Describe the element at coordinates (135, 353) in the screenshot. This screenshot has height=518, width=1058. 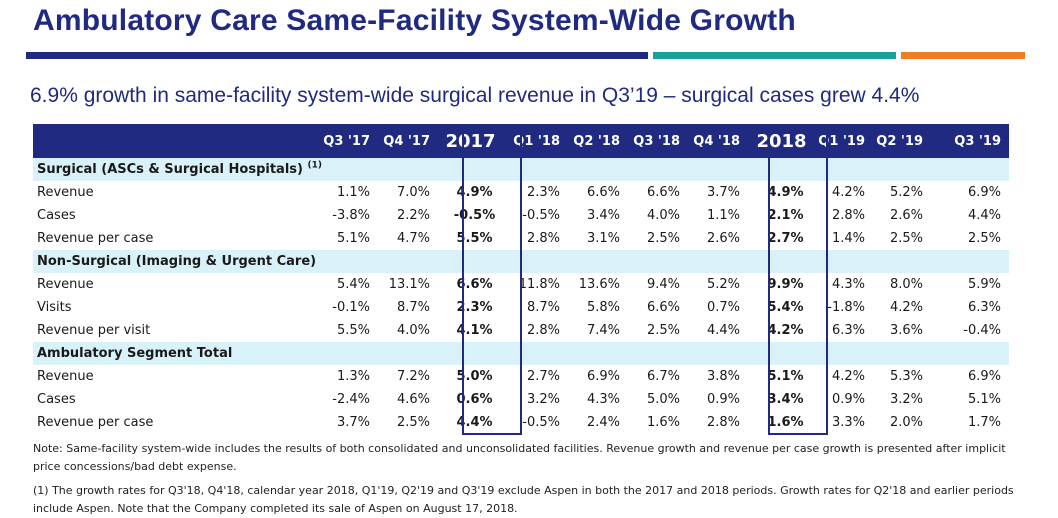
I see `section-label-text: Ambulatory Segment Total` at that location.